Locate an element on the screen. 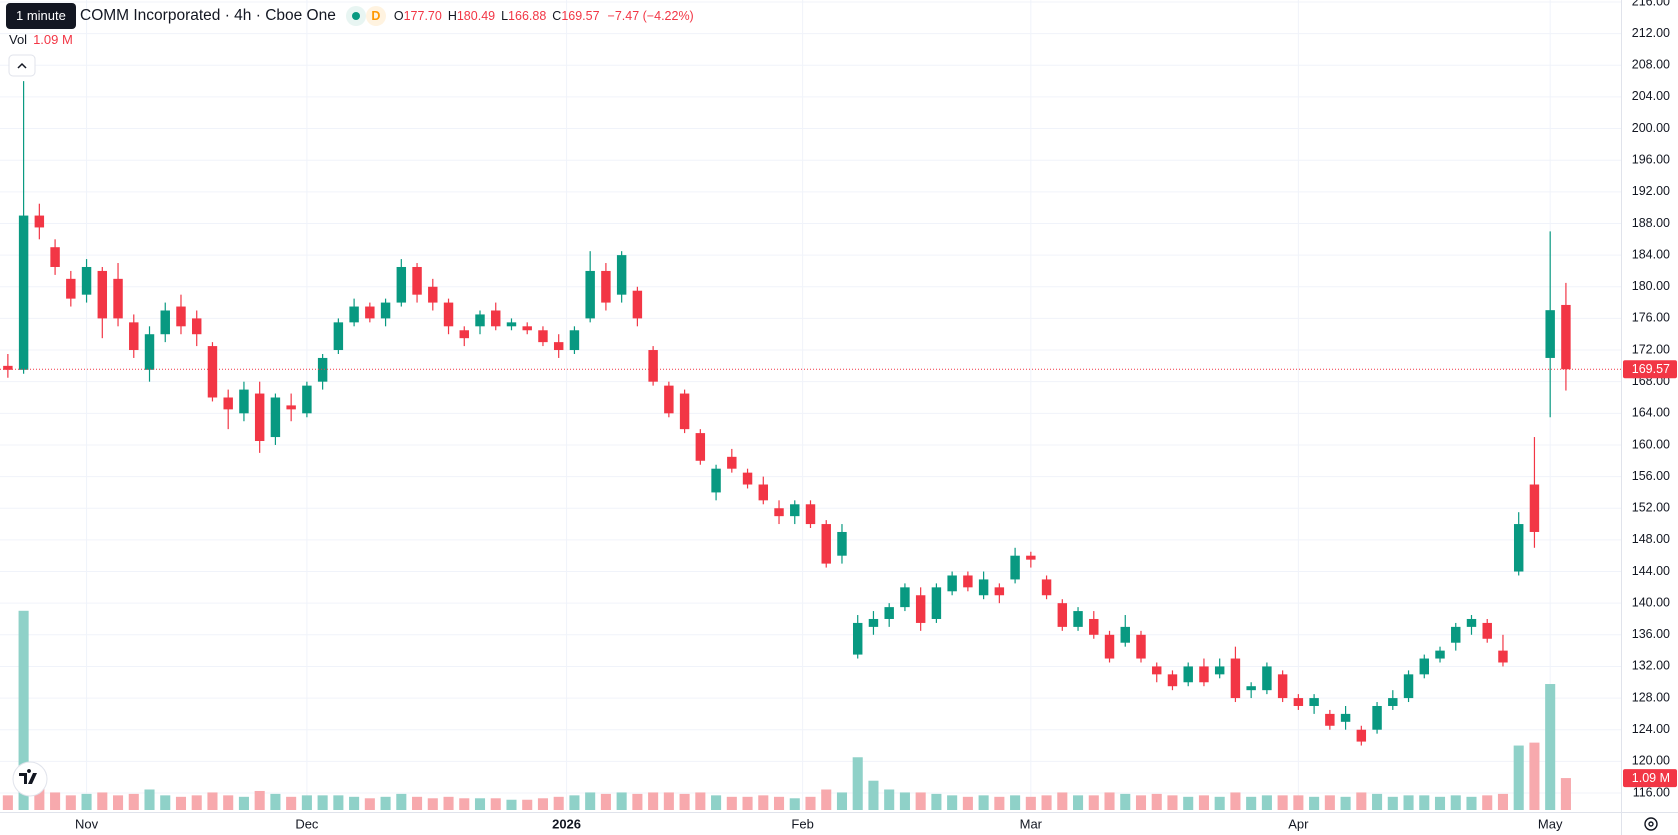 This screenshot has width=1678, height=835. ohlc-key: H is located at coordinates (452, 16).